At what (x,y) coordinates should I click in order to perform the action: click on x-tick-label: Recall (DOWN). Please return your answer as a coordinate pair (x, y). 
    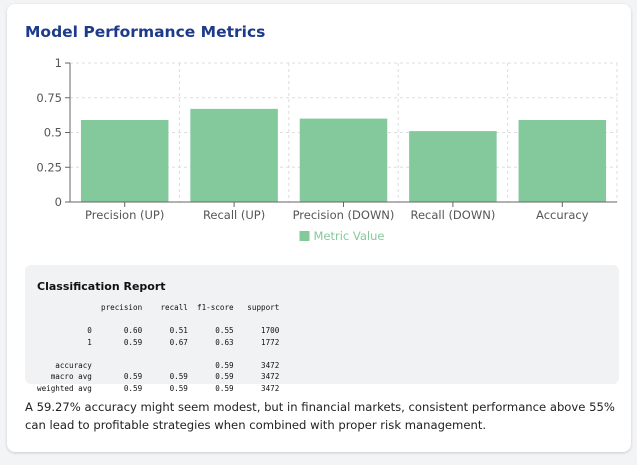
    Looking at the image, I should click on (452, 215).